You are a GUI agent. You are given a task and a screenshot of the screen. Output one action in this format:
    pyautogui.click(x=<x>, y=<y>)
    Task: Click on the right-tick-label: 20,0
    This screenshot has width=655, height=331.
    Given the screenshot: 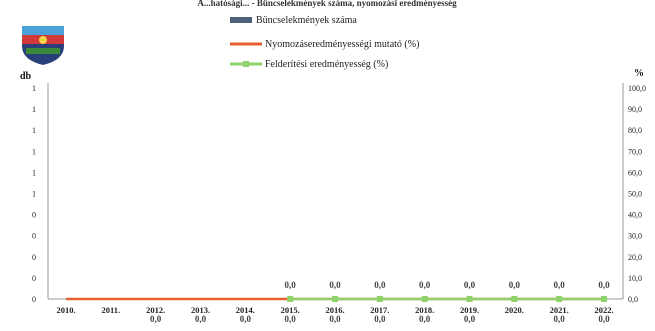 What is the action you would take?
    pyautogui.click(x=635, y=257)
    